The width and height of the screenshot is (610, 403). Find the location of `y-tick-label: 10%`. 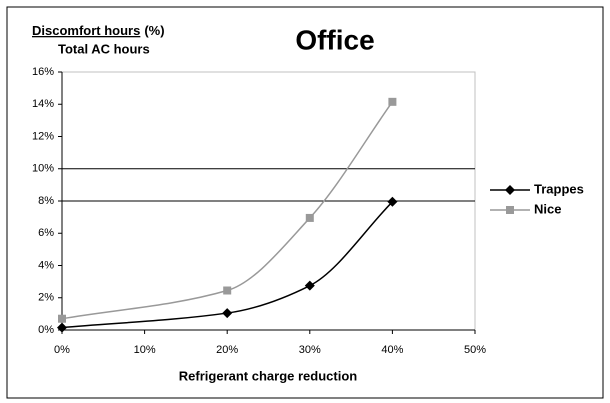

y-tick-label: 10% is located at coordinates (43, 169).